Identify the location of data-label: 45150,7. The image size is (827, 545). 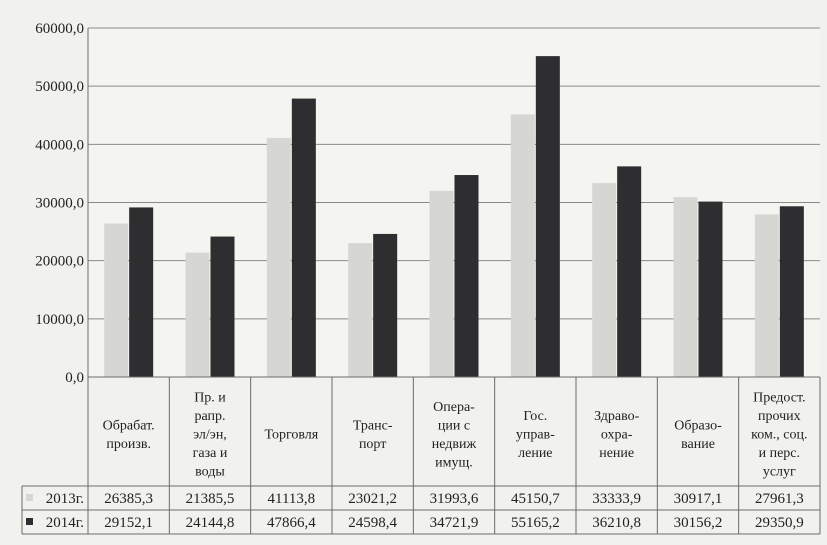
(535, 499).